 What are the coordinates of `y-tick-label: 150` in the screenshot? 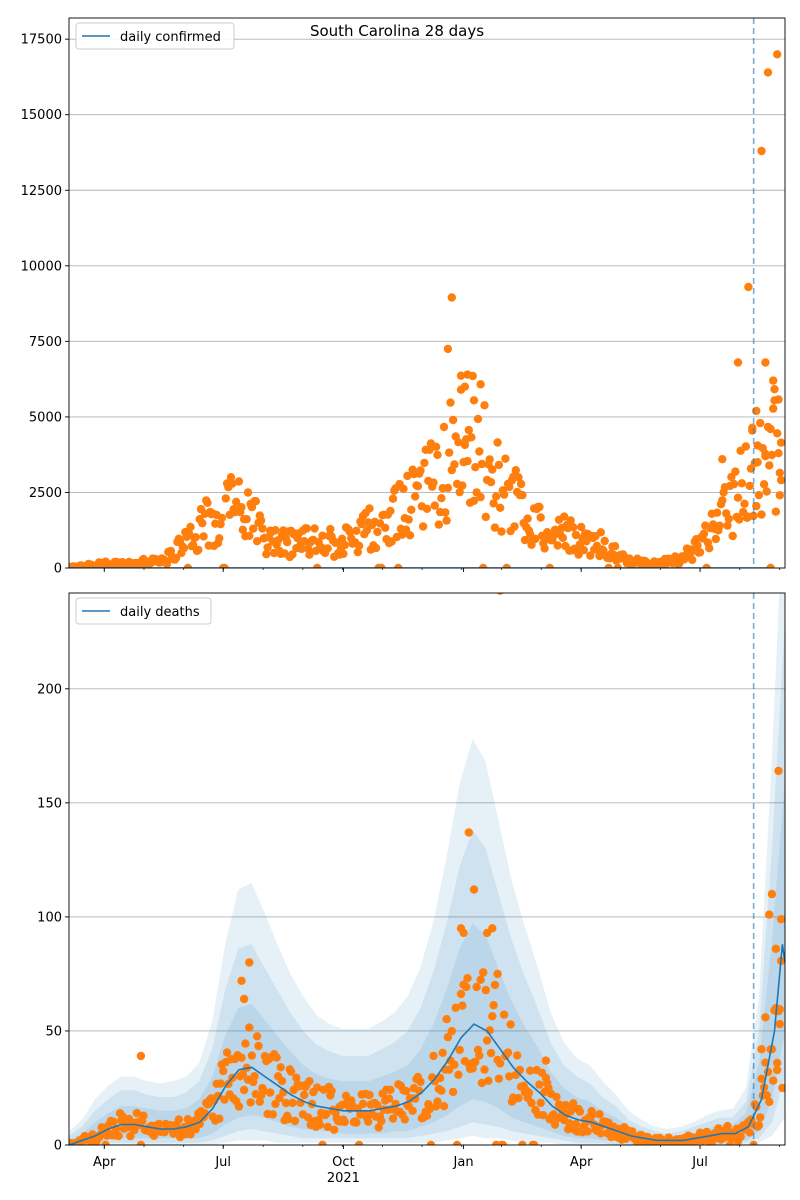 It's located at (49, 803).